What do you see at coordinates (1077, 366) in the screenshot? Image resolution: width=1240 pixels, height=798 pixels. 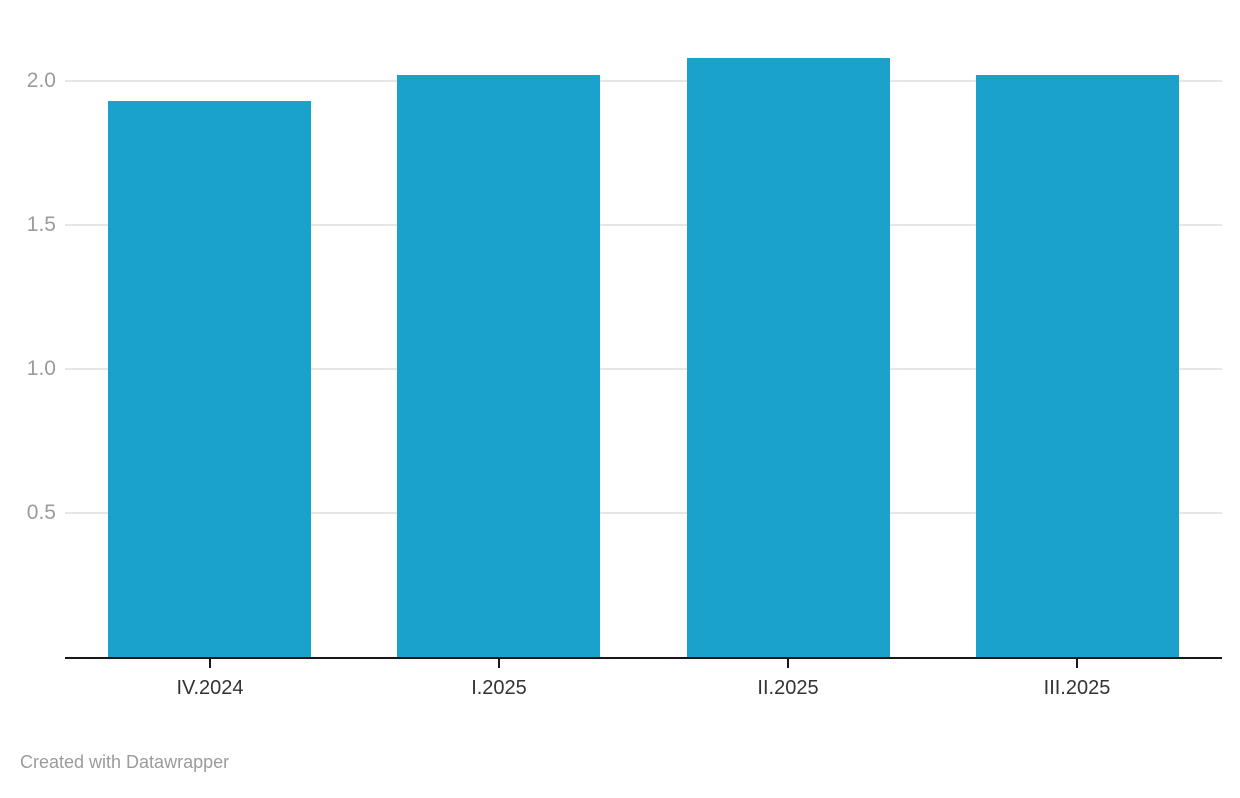 I see `bar-III.2025` at bounding box center [1077, 366].